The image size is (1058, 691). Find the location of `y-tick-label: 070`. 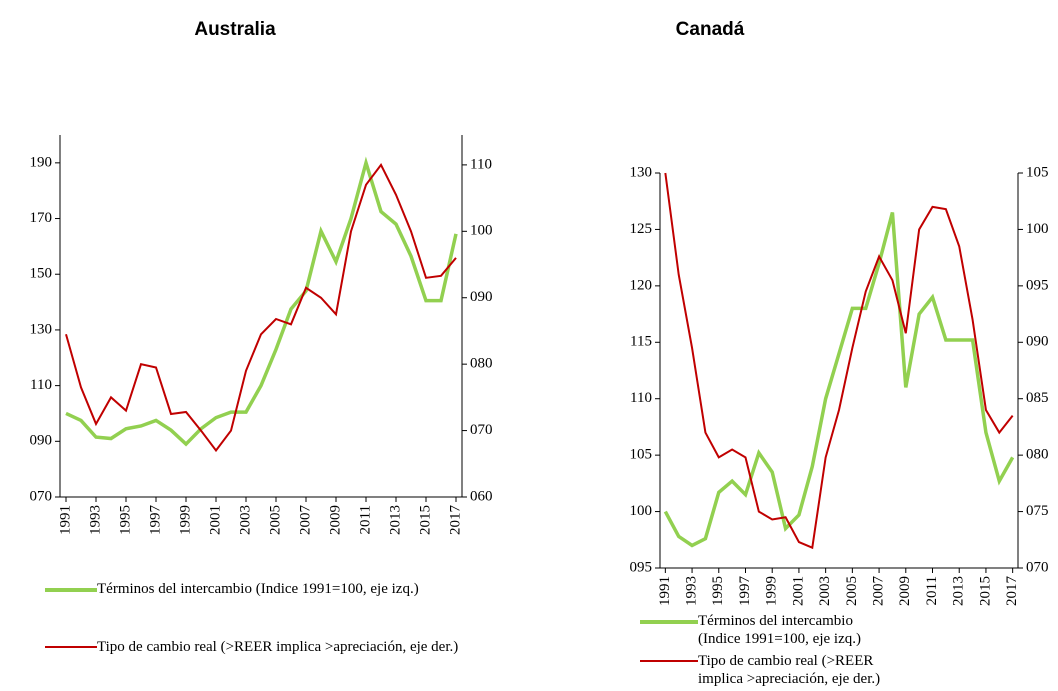

y-tick-label: 070 is located at coordinates (41, 496).